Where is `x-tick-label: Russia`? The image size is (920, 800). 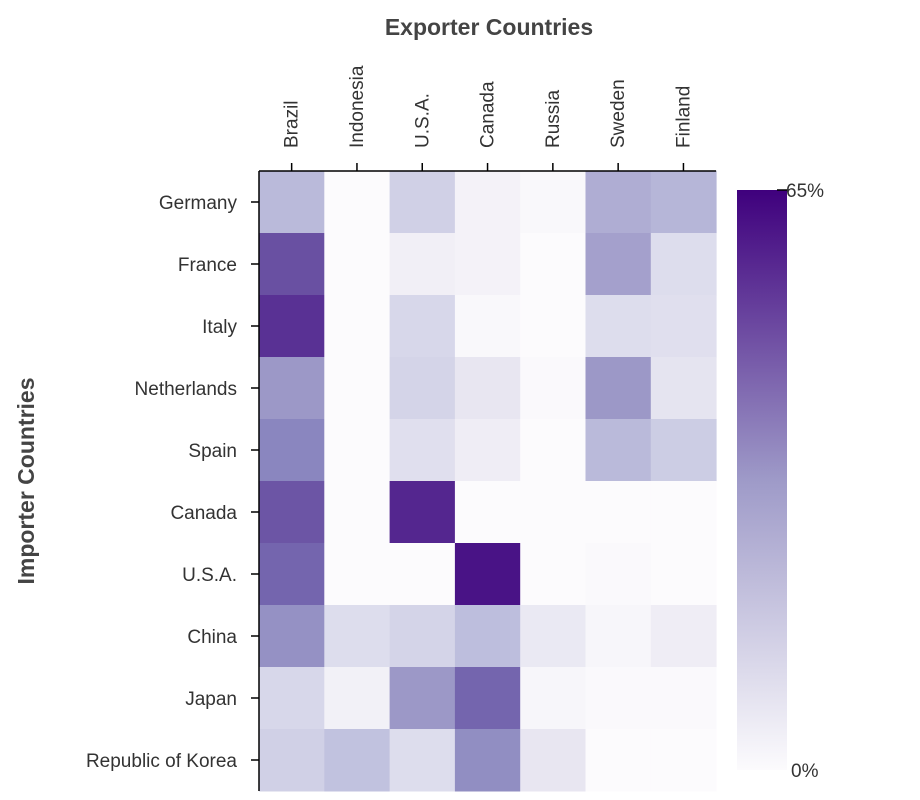
x-tick-label: Russia is located at coordinates (553, 118).